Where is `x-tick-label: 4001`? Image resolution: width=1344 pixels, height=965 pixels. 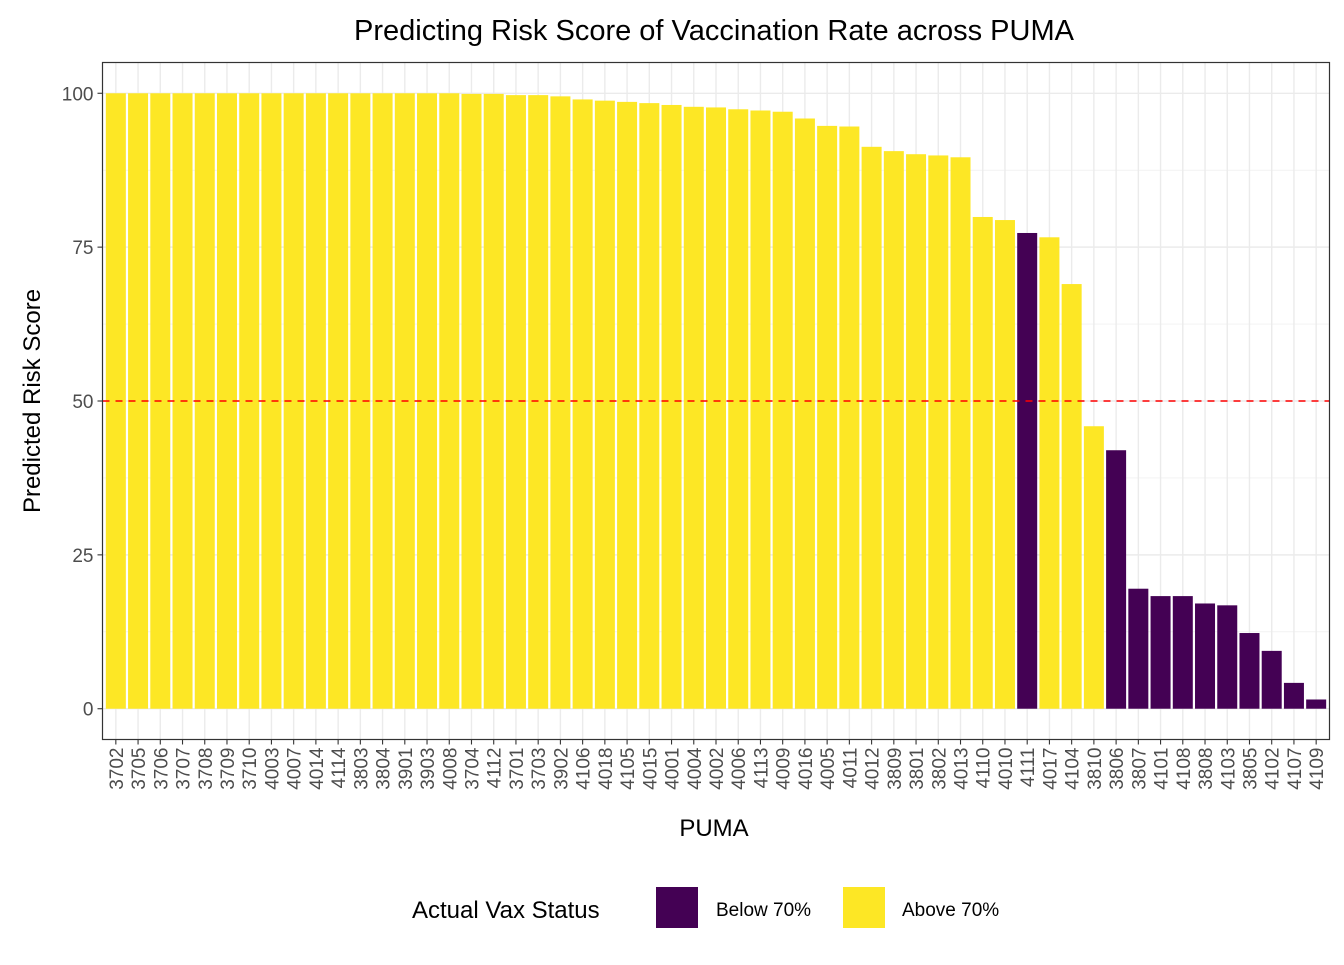 x-tick-label: 4001 is located at coordinates (673, 769).